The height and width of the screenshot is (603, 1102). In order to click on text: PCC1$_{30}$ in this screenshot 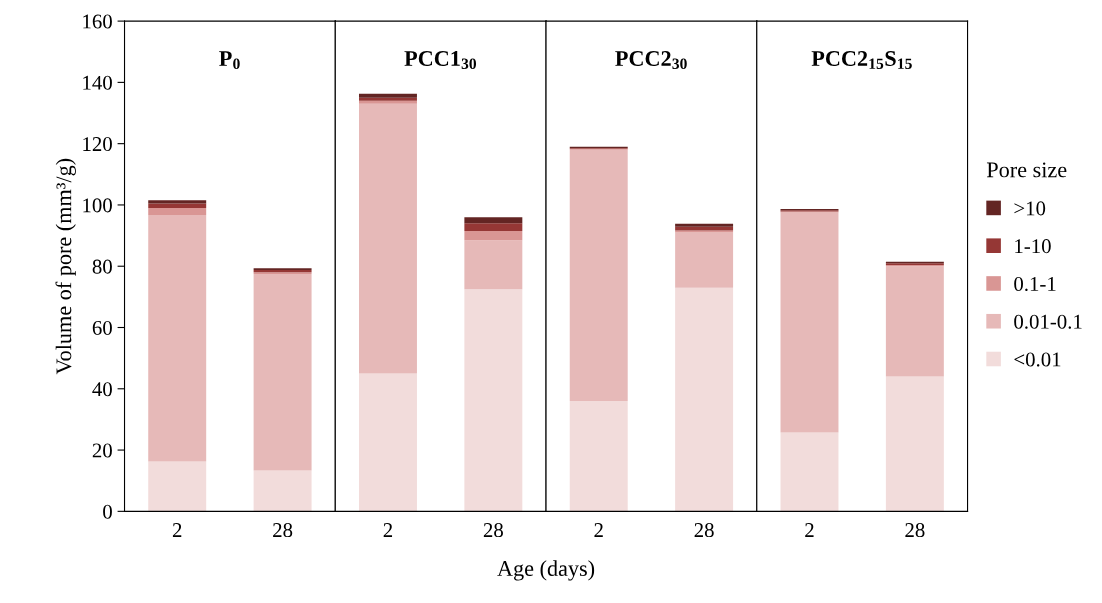, I will do `click(440, 60)`.